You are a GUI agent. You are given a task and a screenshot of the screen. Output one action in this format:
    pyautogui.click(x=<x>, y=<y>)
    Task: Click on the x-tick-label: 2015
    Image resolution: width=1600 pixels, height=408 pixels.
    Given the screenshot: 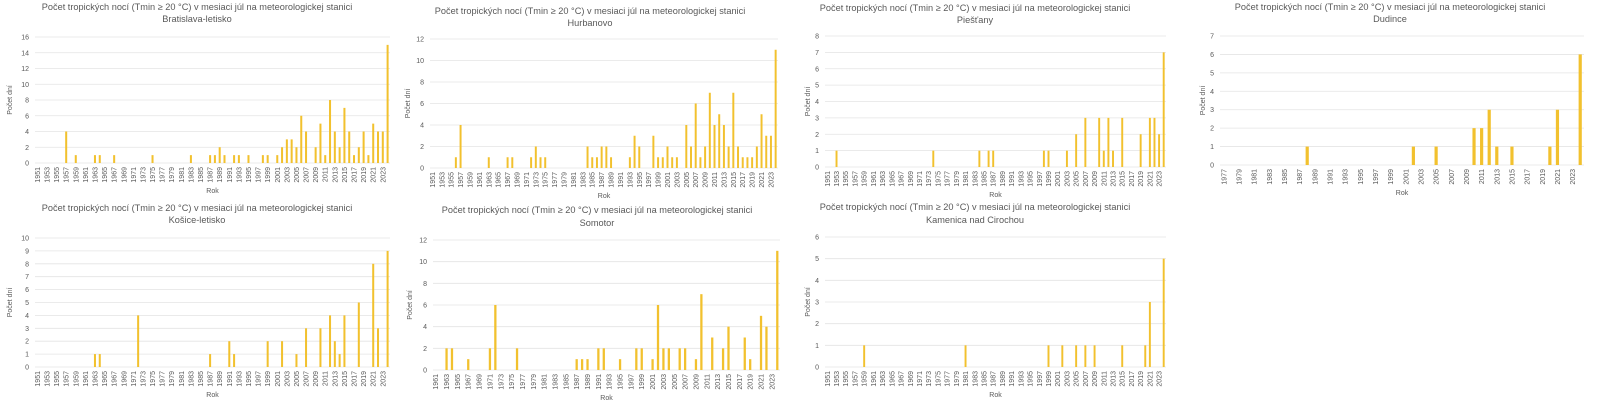 What is the action you would take?
    pyautogui.click(x=345, y=379)
    